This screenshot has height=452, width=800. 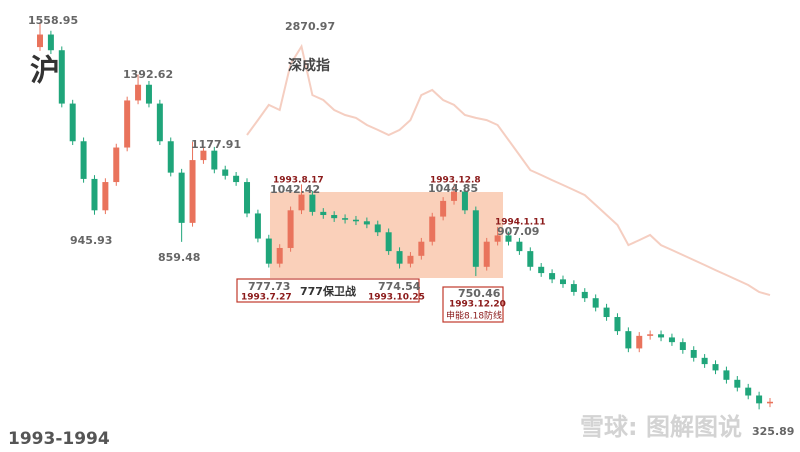 I want to click on date-label: 1993.10.25, so click(x=396, y=298).